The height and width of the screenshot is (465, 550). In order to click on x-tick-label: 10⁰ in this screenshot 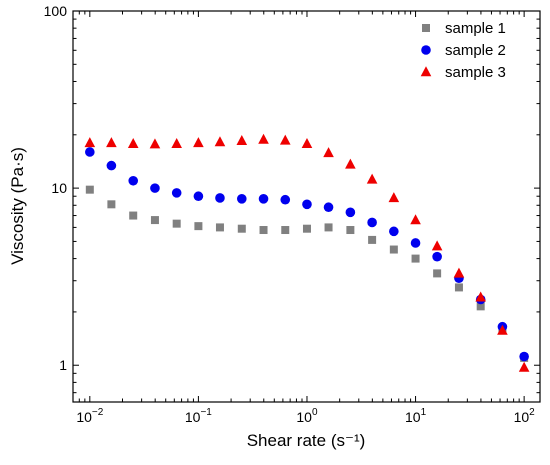, I will do `click(307, 416)`.